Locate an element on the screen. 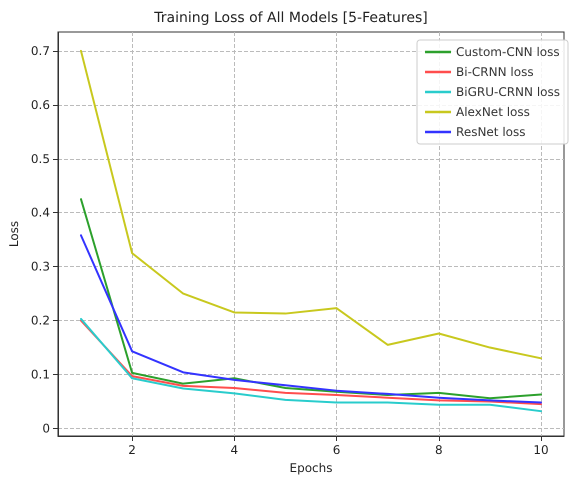  x-tick-label: 8 is located at coordinates (438, 450).